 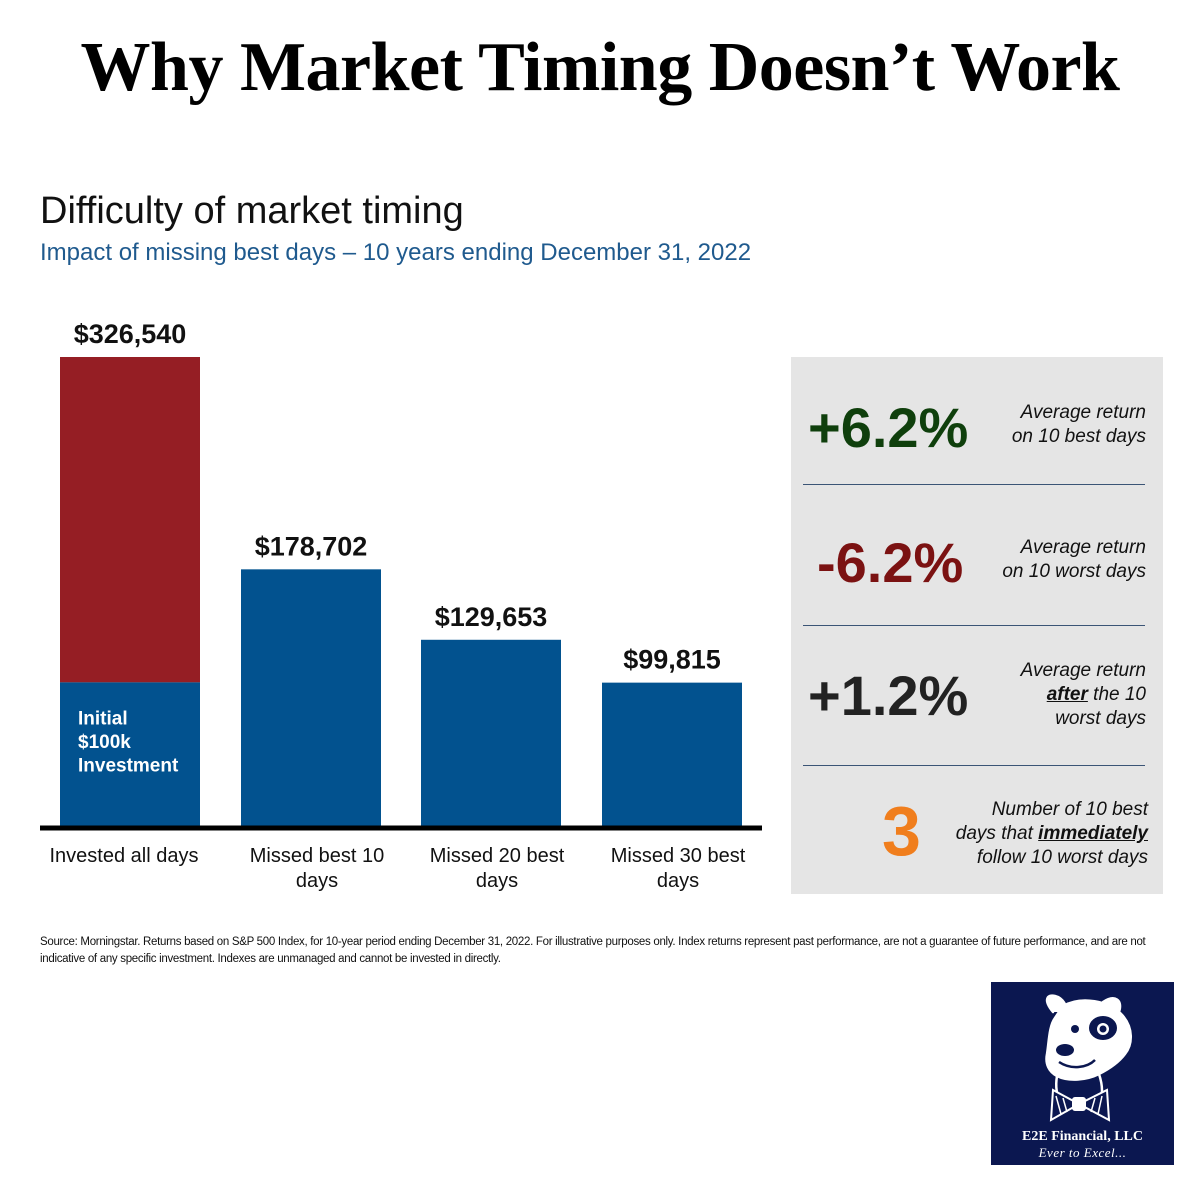 I want to click on emphasis-text: immediately, so click(x=1093, y=833).